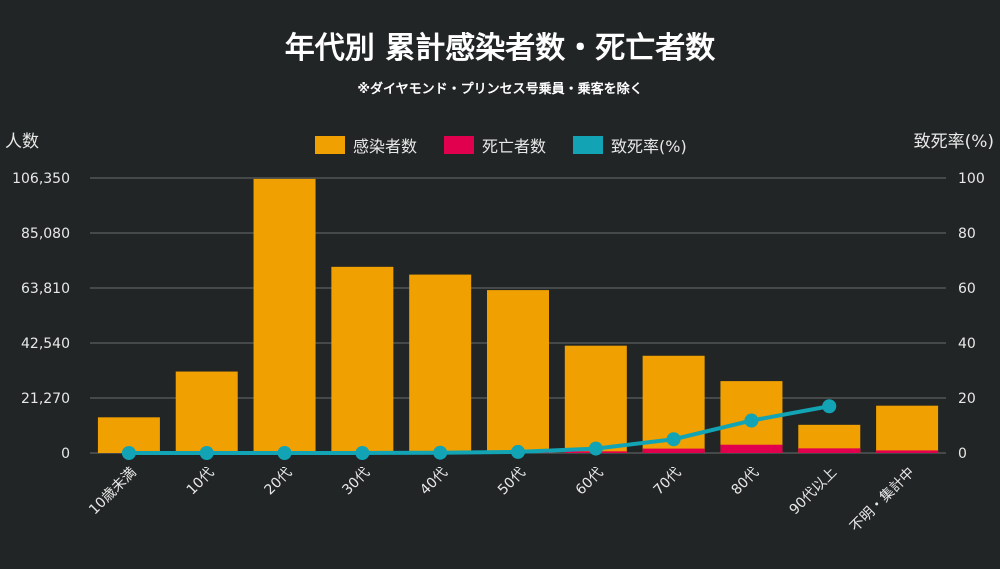 Image resolution: width=1000 pixels, height=569 pixels. I want to click on left-tick-label: 21,270, so click(45, 399).